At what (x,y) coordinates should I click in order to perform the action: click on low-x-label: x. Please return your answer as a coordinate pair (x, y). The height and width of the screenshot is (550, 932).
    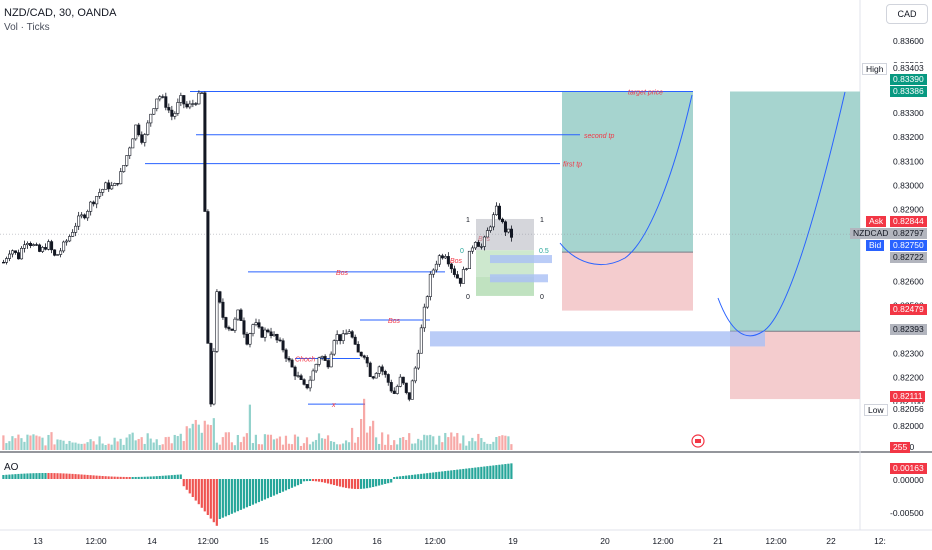
    Looking at the image, I should click on (333, 405).